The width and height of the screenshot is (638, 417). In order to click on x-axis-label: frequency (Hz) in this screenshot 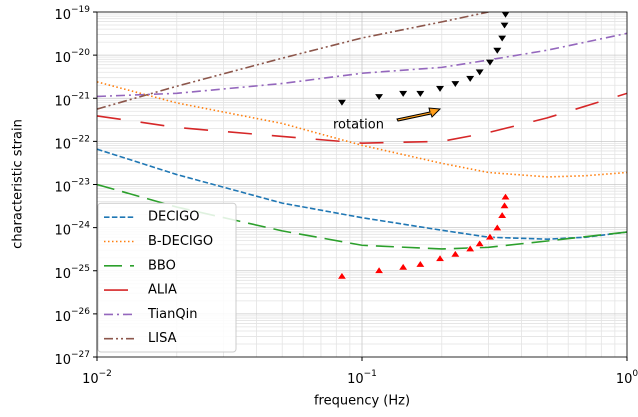, I will do `click(362, 401)`.